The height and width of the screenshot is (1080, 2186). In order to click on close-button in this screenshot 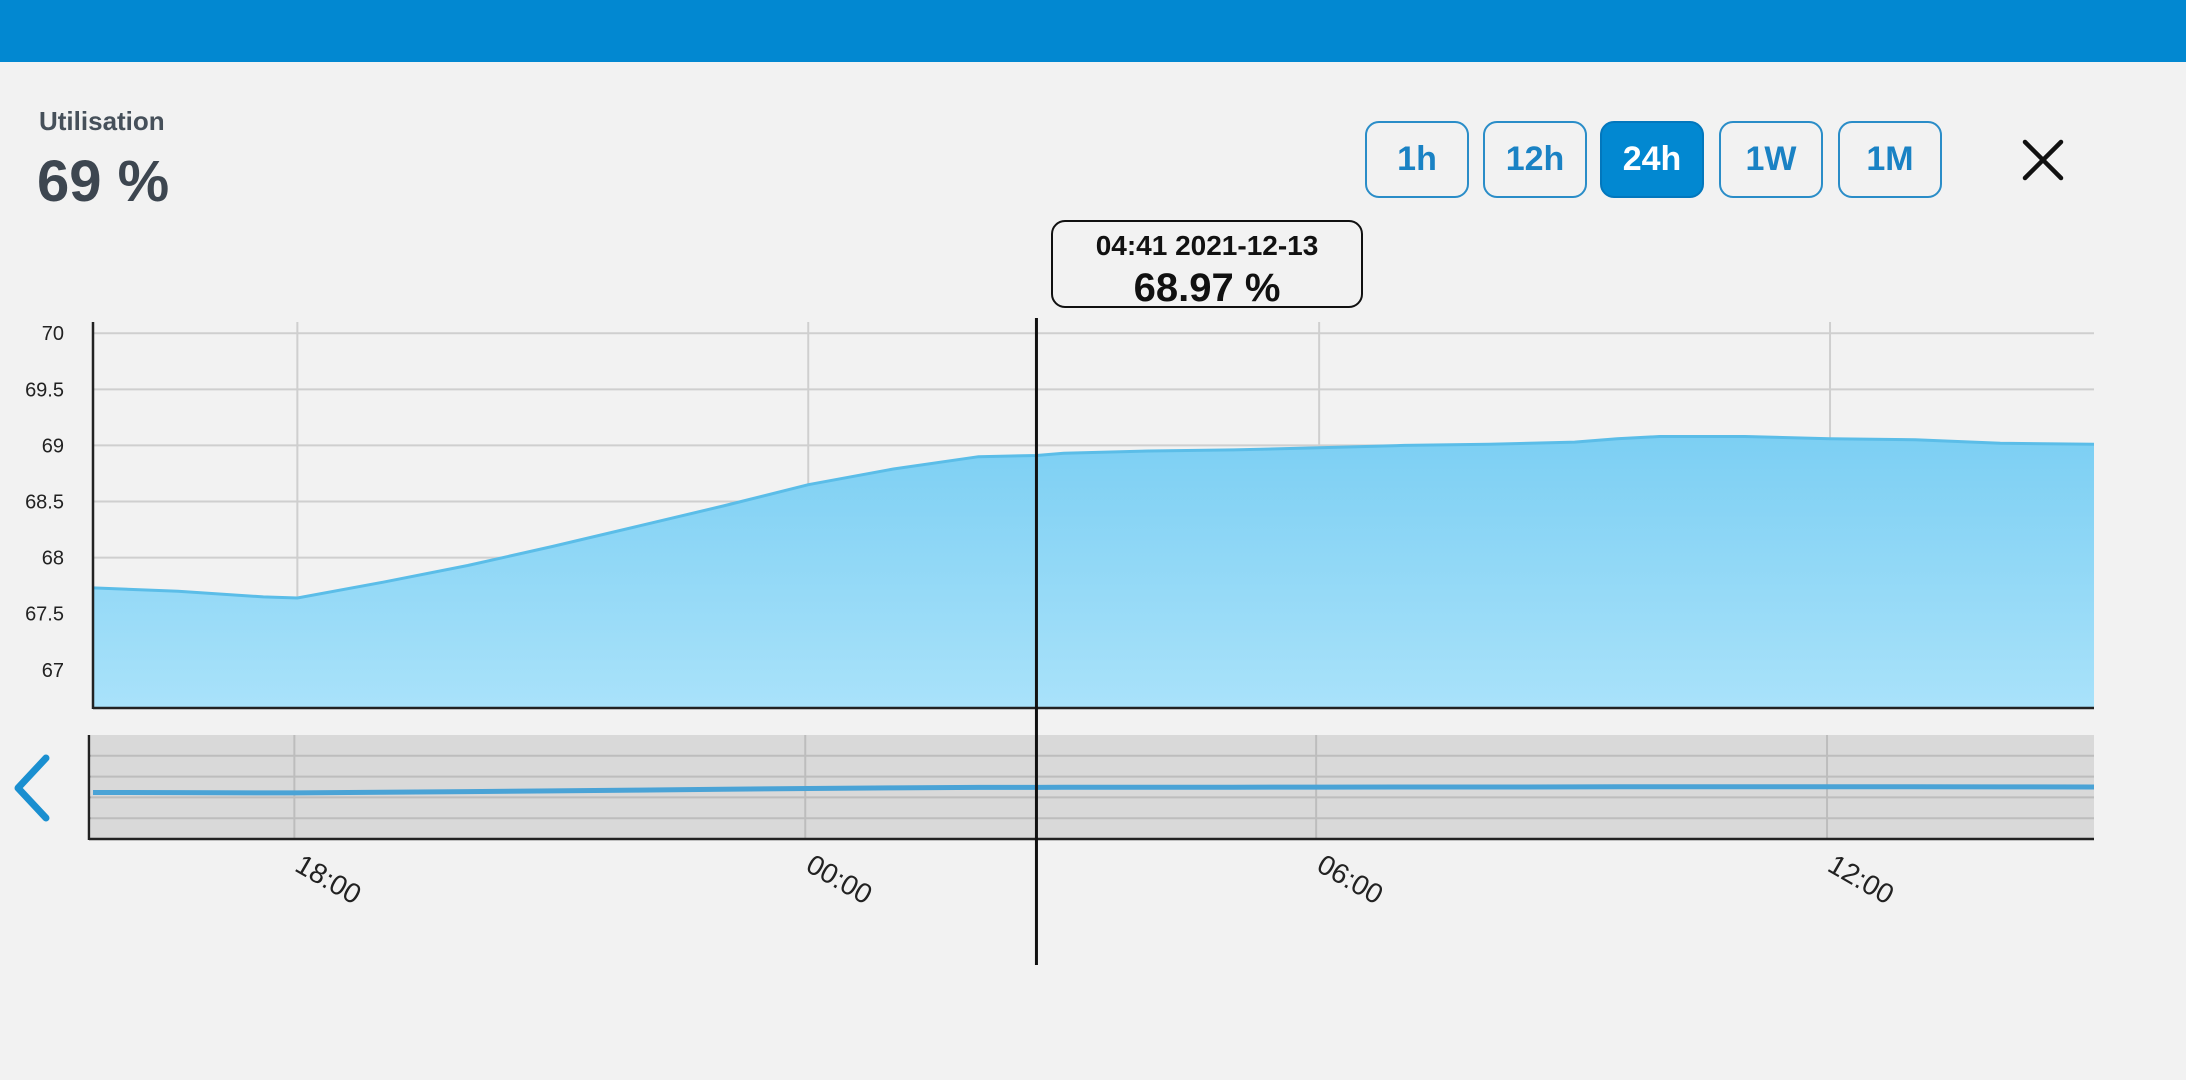, I will do `click(2043, 160)`.